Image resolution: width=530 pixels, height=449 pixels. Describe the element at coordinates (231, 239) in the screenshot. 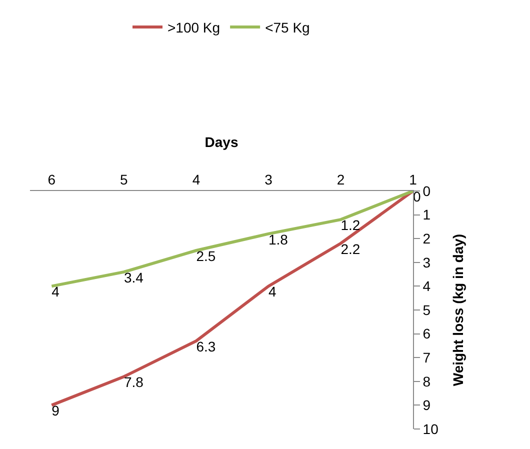

I see `line-series` at that location.